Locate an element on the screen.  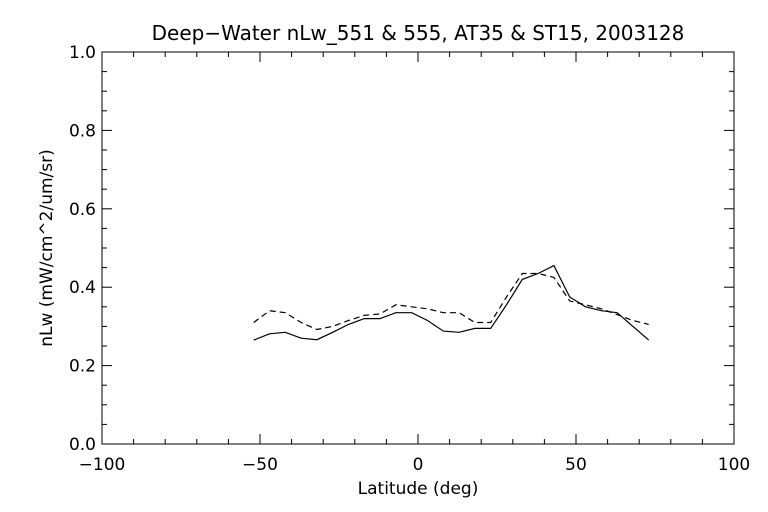
y-tick-label: 0.6 is located at coordinates (82, 210).